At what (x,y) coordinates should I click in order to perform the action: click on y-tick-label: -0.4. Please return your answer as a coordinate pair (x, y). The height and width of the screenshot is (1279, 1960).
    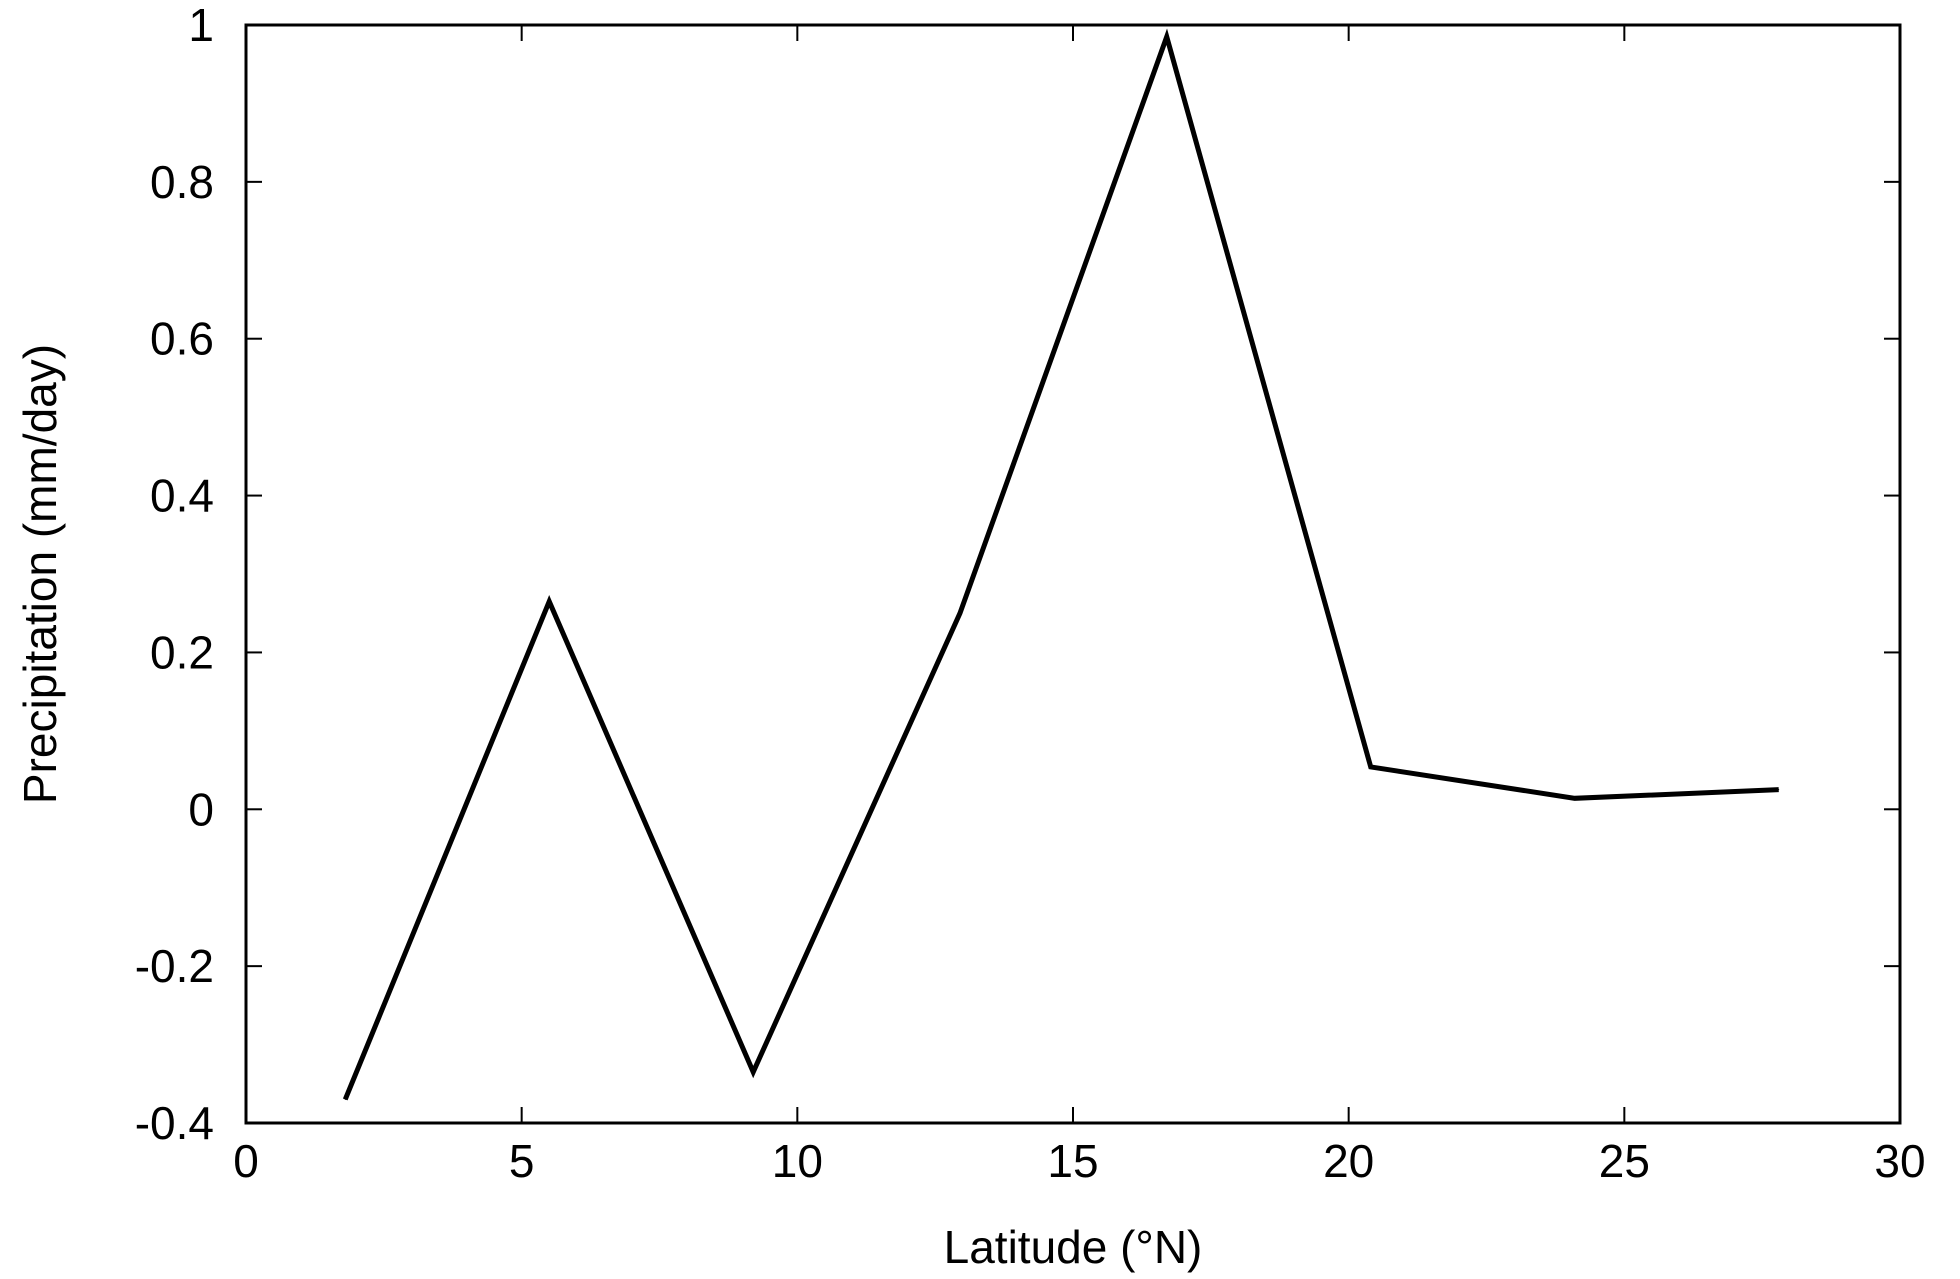
    Looking at the image, I should click on (174, 1123).